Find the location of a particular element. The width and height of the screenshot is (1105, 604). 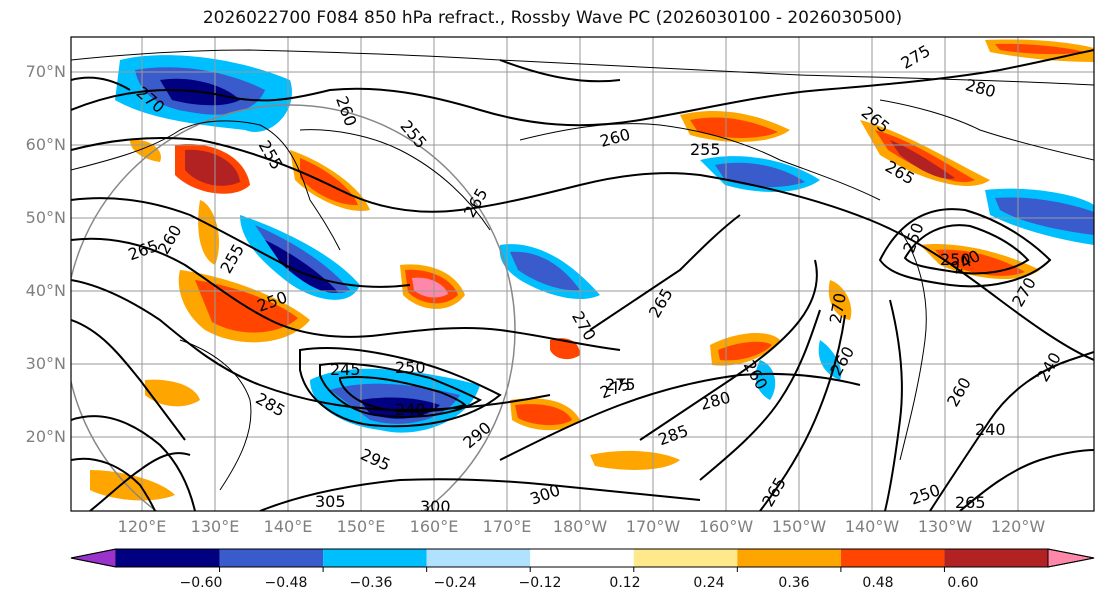

colorbar-tick-label: 0.60 is located at coordinates (963, 583).